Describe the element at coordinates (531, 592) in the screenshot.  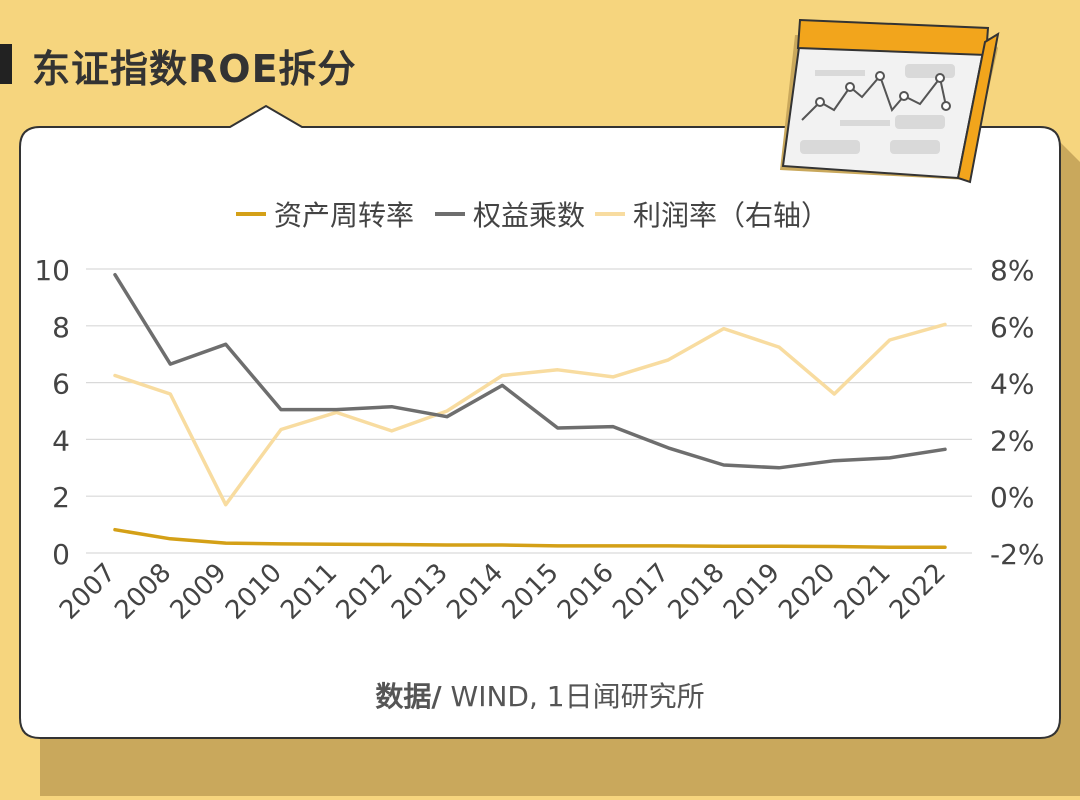
I see `x-tick-label: 2015` at that location.